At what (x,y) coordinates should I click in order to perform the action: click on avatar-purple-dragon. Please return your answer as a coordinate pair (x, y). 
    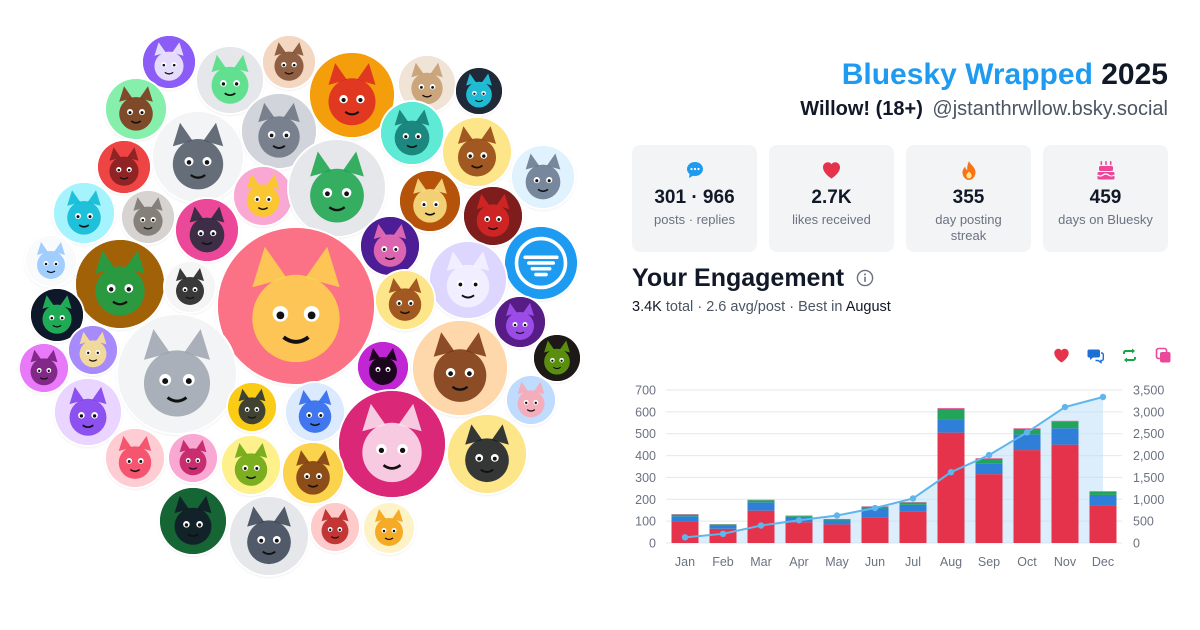
    Looking at the image, I should click on (520, 322).